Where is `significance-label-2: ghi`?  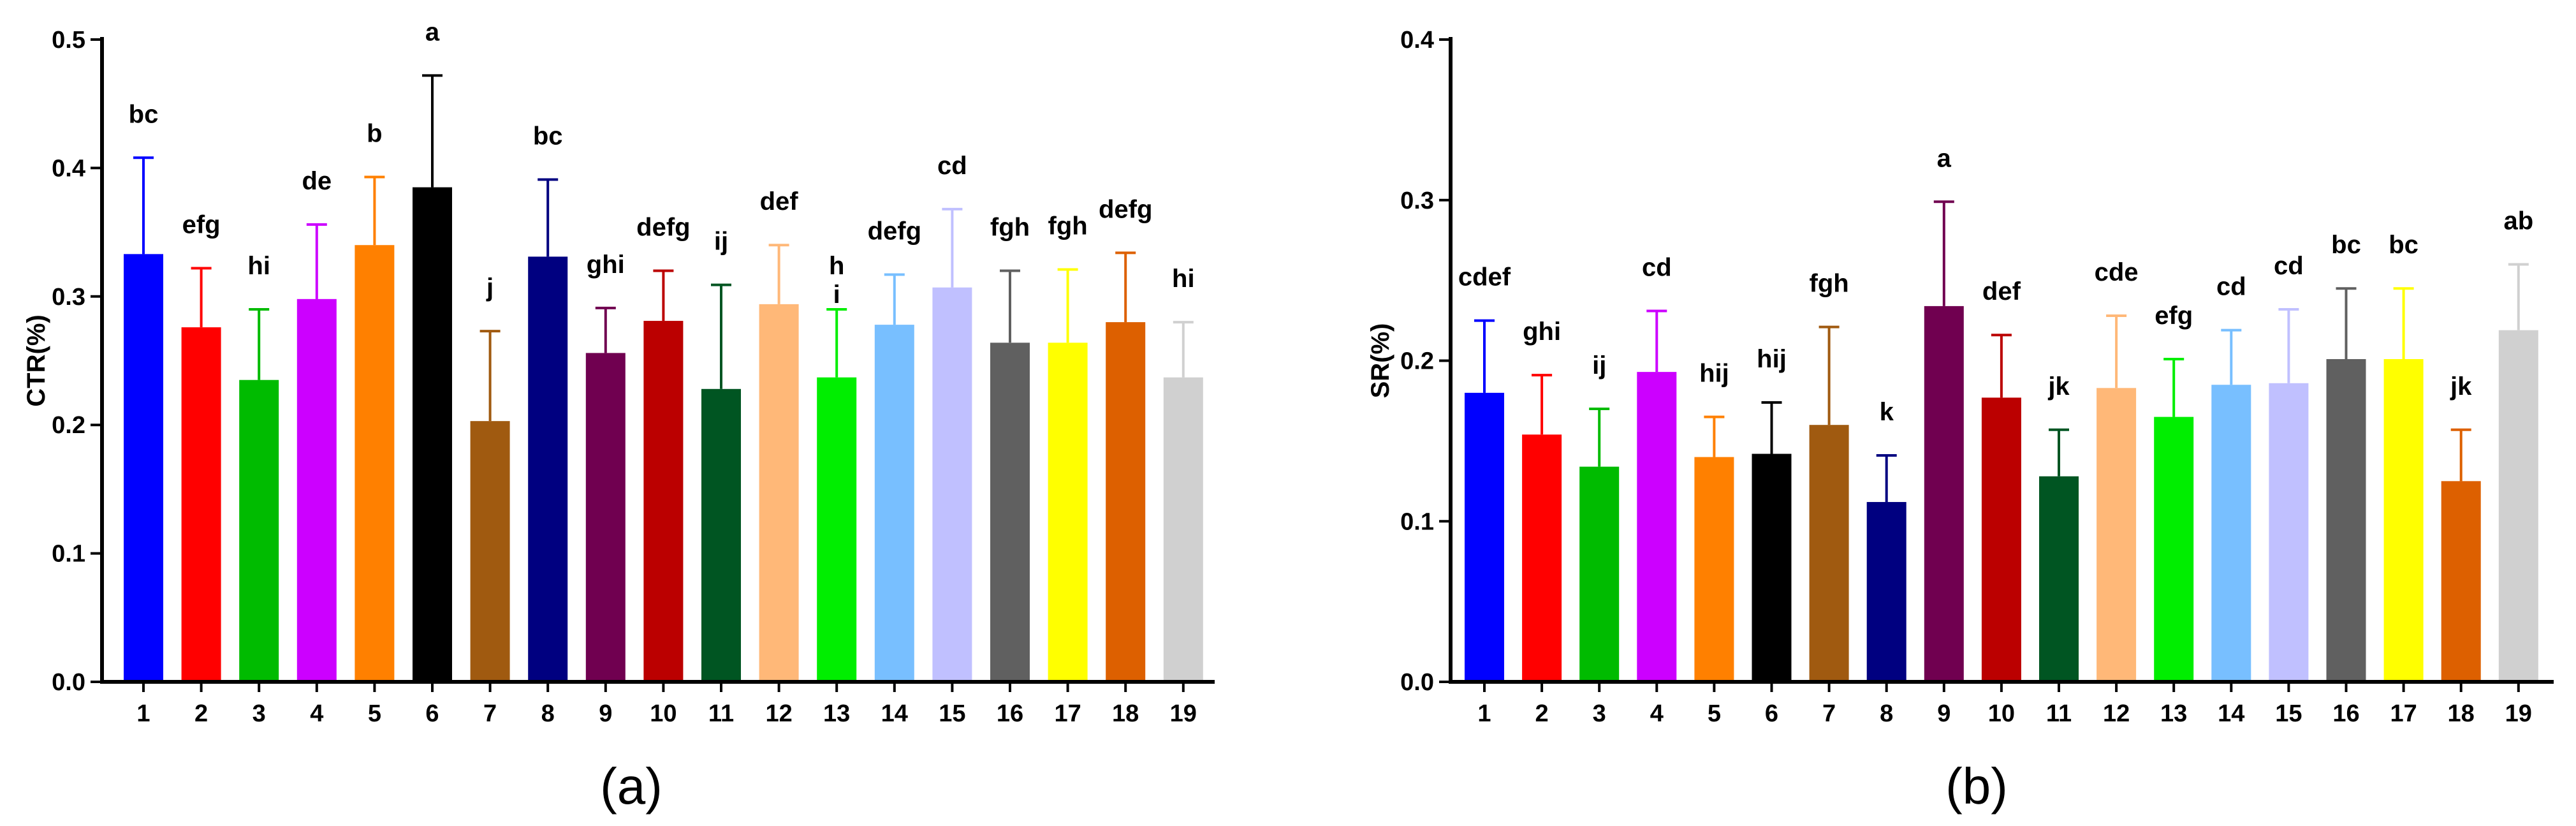
significance-label-2: ghi is located at coordinates (1542, 332).